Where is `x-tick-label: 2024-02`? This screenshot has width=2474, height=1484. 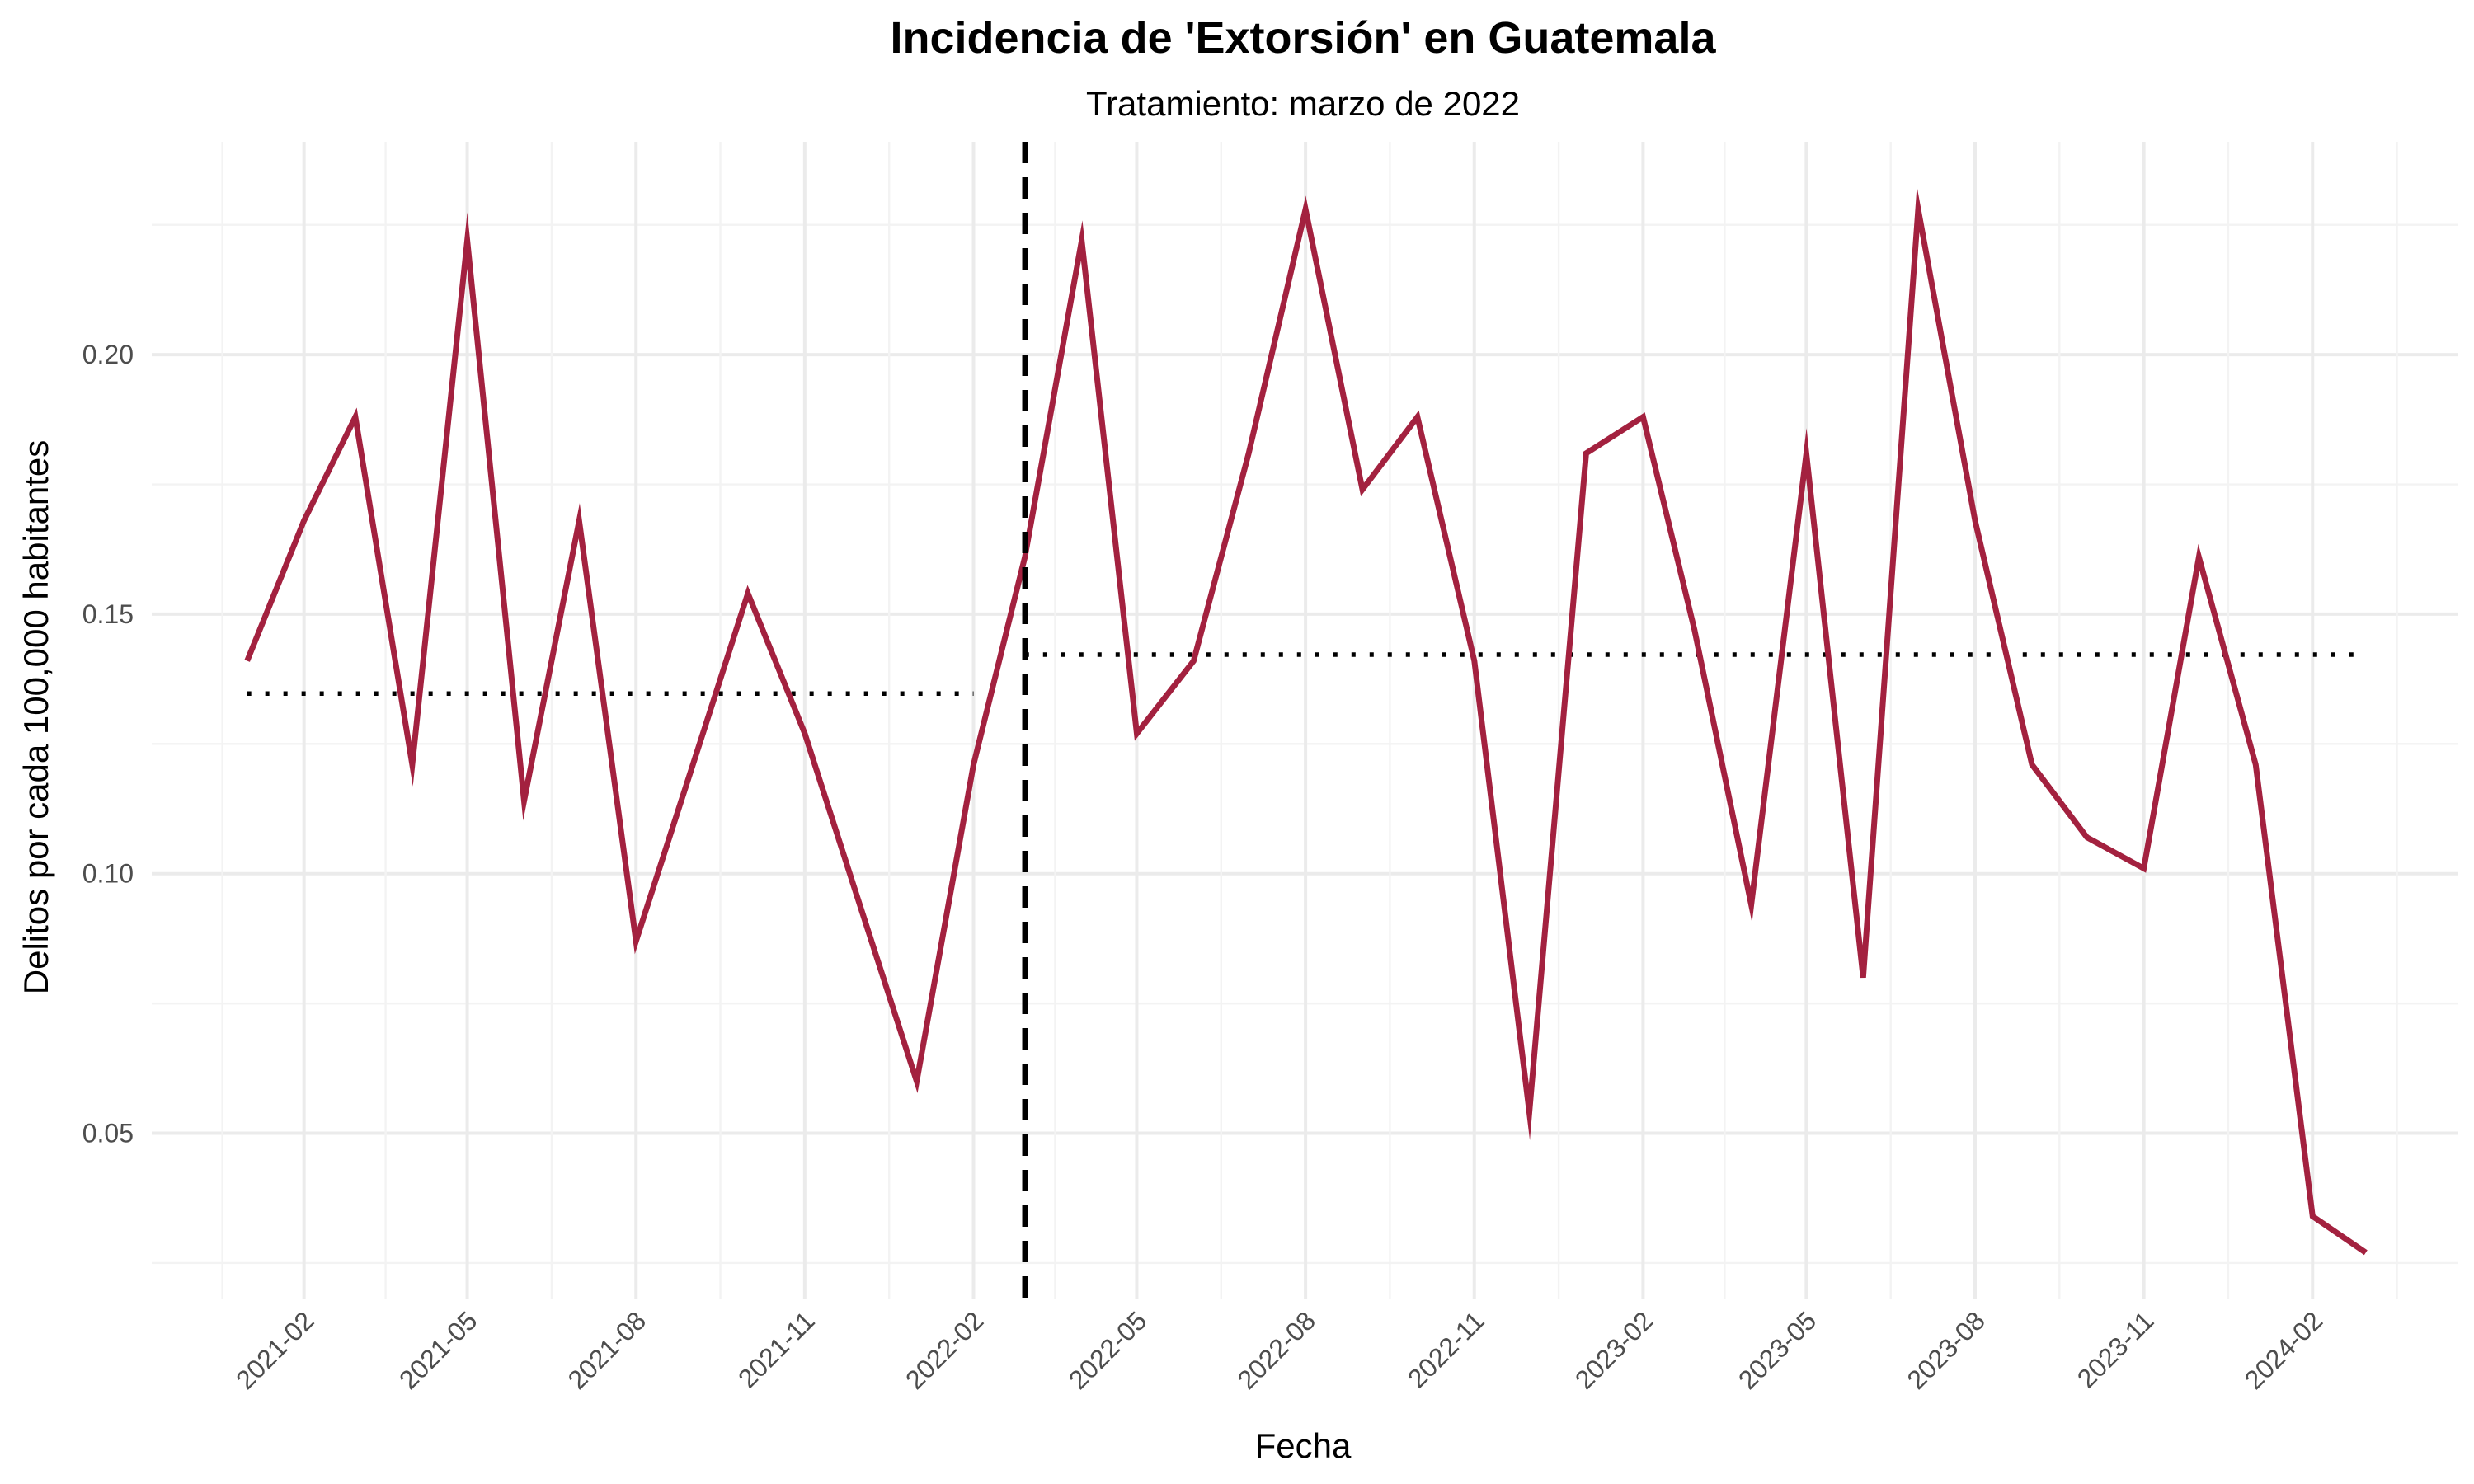
x-tick-label: 2024-02 is located at coordinates (2283, 1349).